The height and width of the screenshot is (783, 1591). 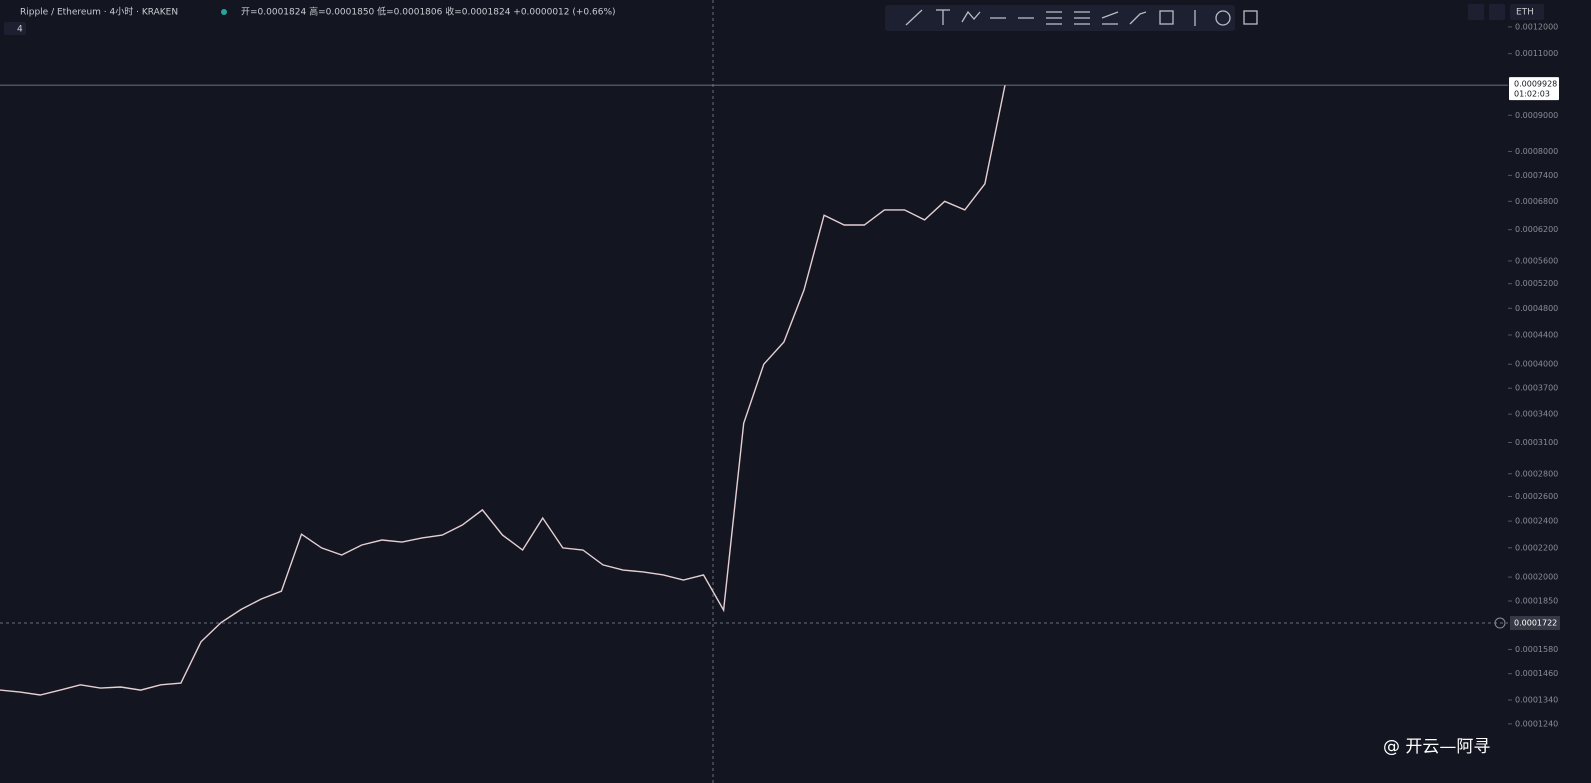 I want to click on last-price-box, so click(x=1534, y=89).